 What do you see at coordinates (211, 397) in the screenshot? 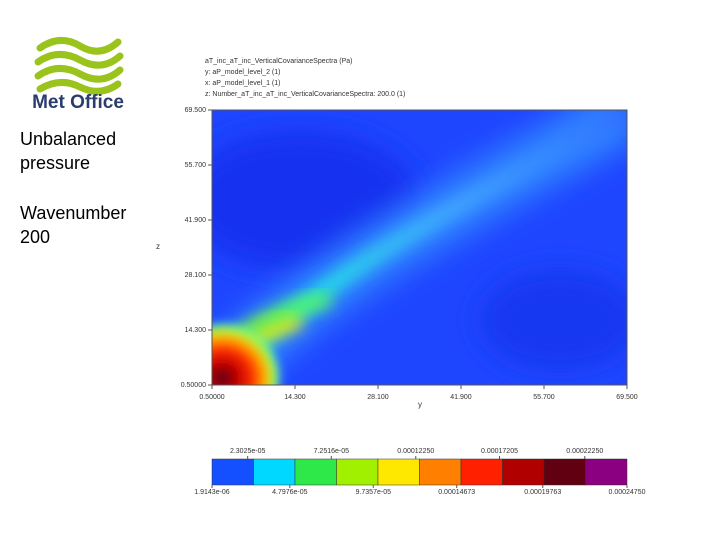
I see `x-tick-label: 0.50000` at bounding box center [211, 397].